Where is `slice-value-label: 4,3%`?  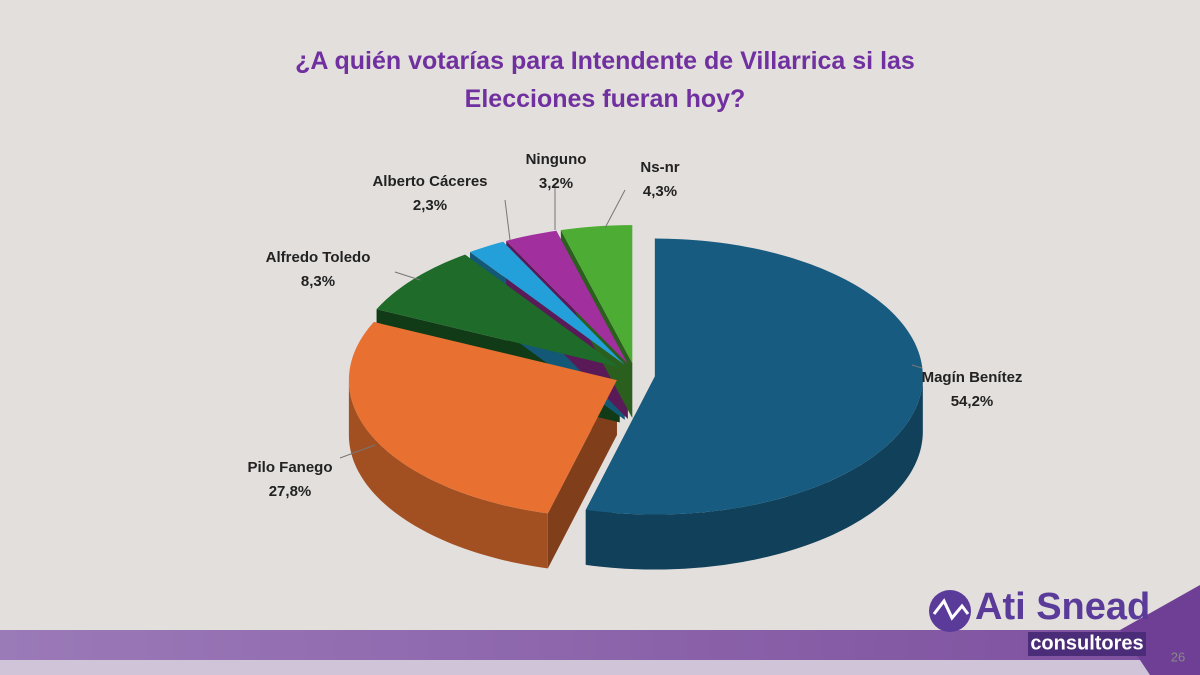 slice-value-label: 4,3% is located at coordinates (660, 191).